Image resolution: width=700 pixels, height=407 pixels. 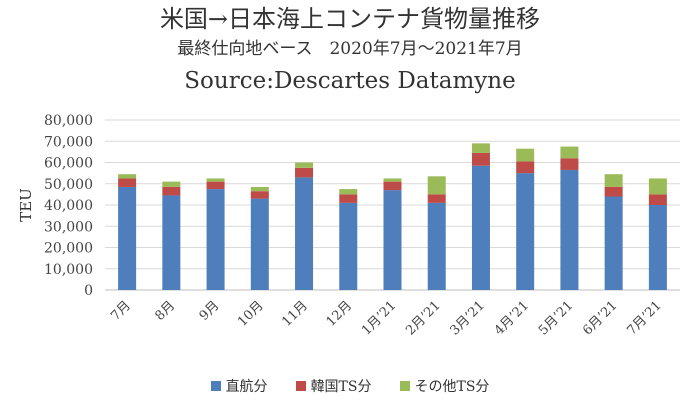 What do you see at coordinates (294, 313) in the screenshot?
I see `x-tick-label: 11月` at bounding box center [294, 313].